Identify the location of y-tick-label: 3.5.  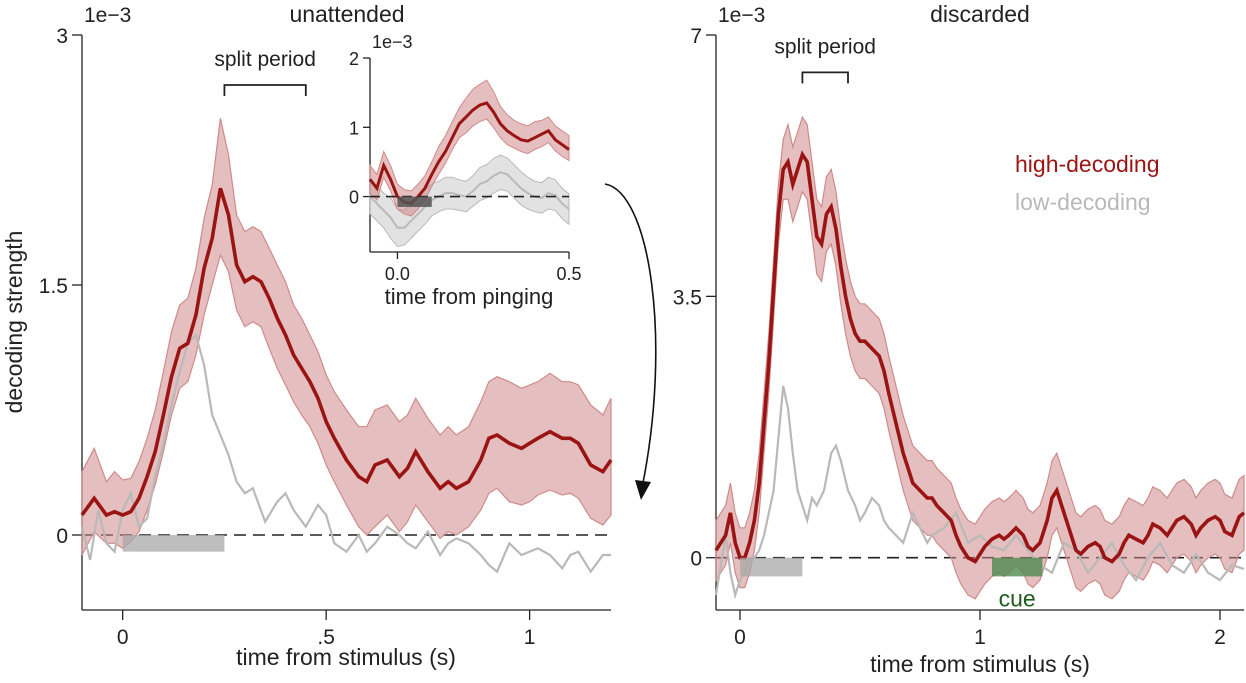
(687, 297).